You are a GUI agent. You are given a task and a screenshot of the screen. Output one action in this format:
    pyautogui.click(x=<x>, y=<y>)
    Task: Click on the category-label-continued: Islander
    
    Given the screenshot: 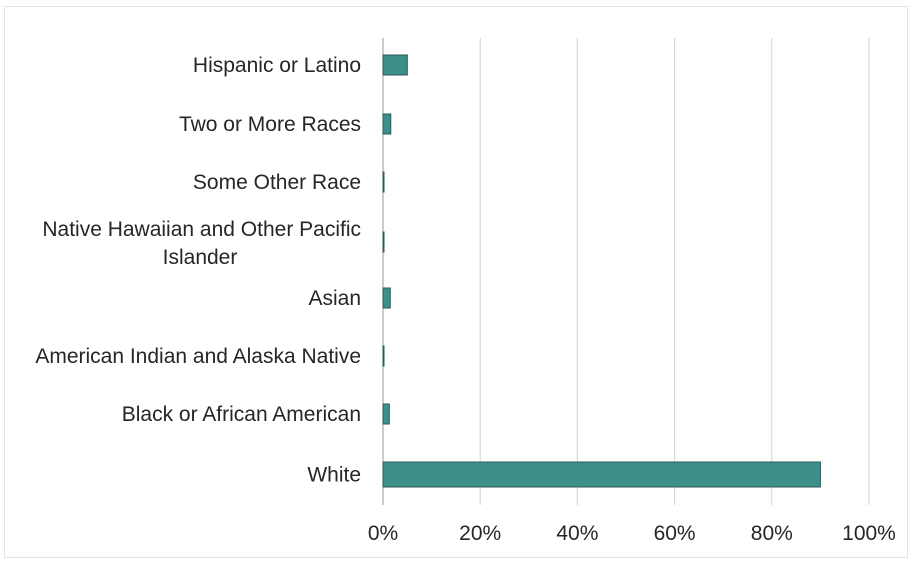 What is the action you would take?
    pyautogui.click(x=200, y=257)
    